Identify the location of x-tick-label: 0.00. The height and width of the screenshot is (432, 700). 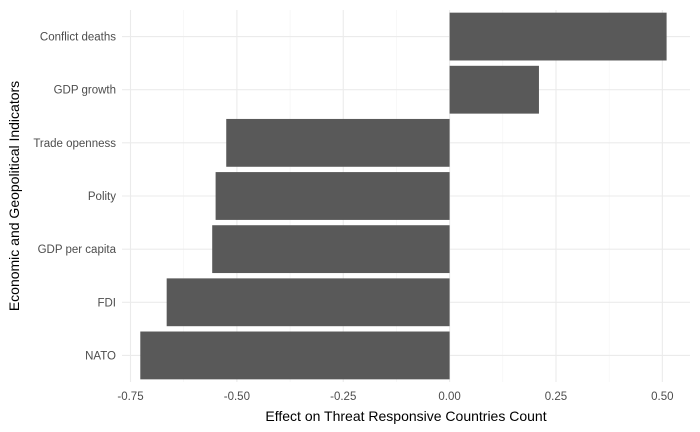
(449, 397).